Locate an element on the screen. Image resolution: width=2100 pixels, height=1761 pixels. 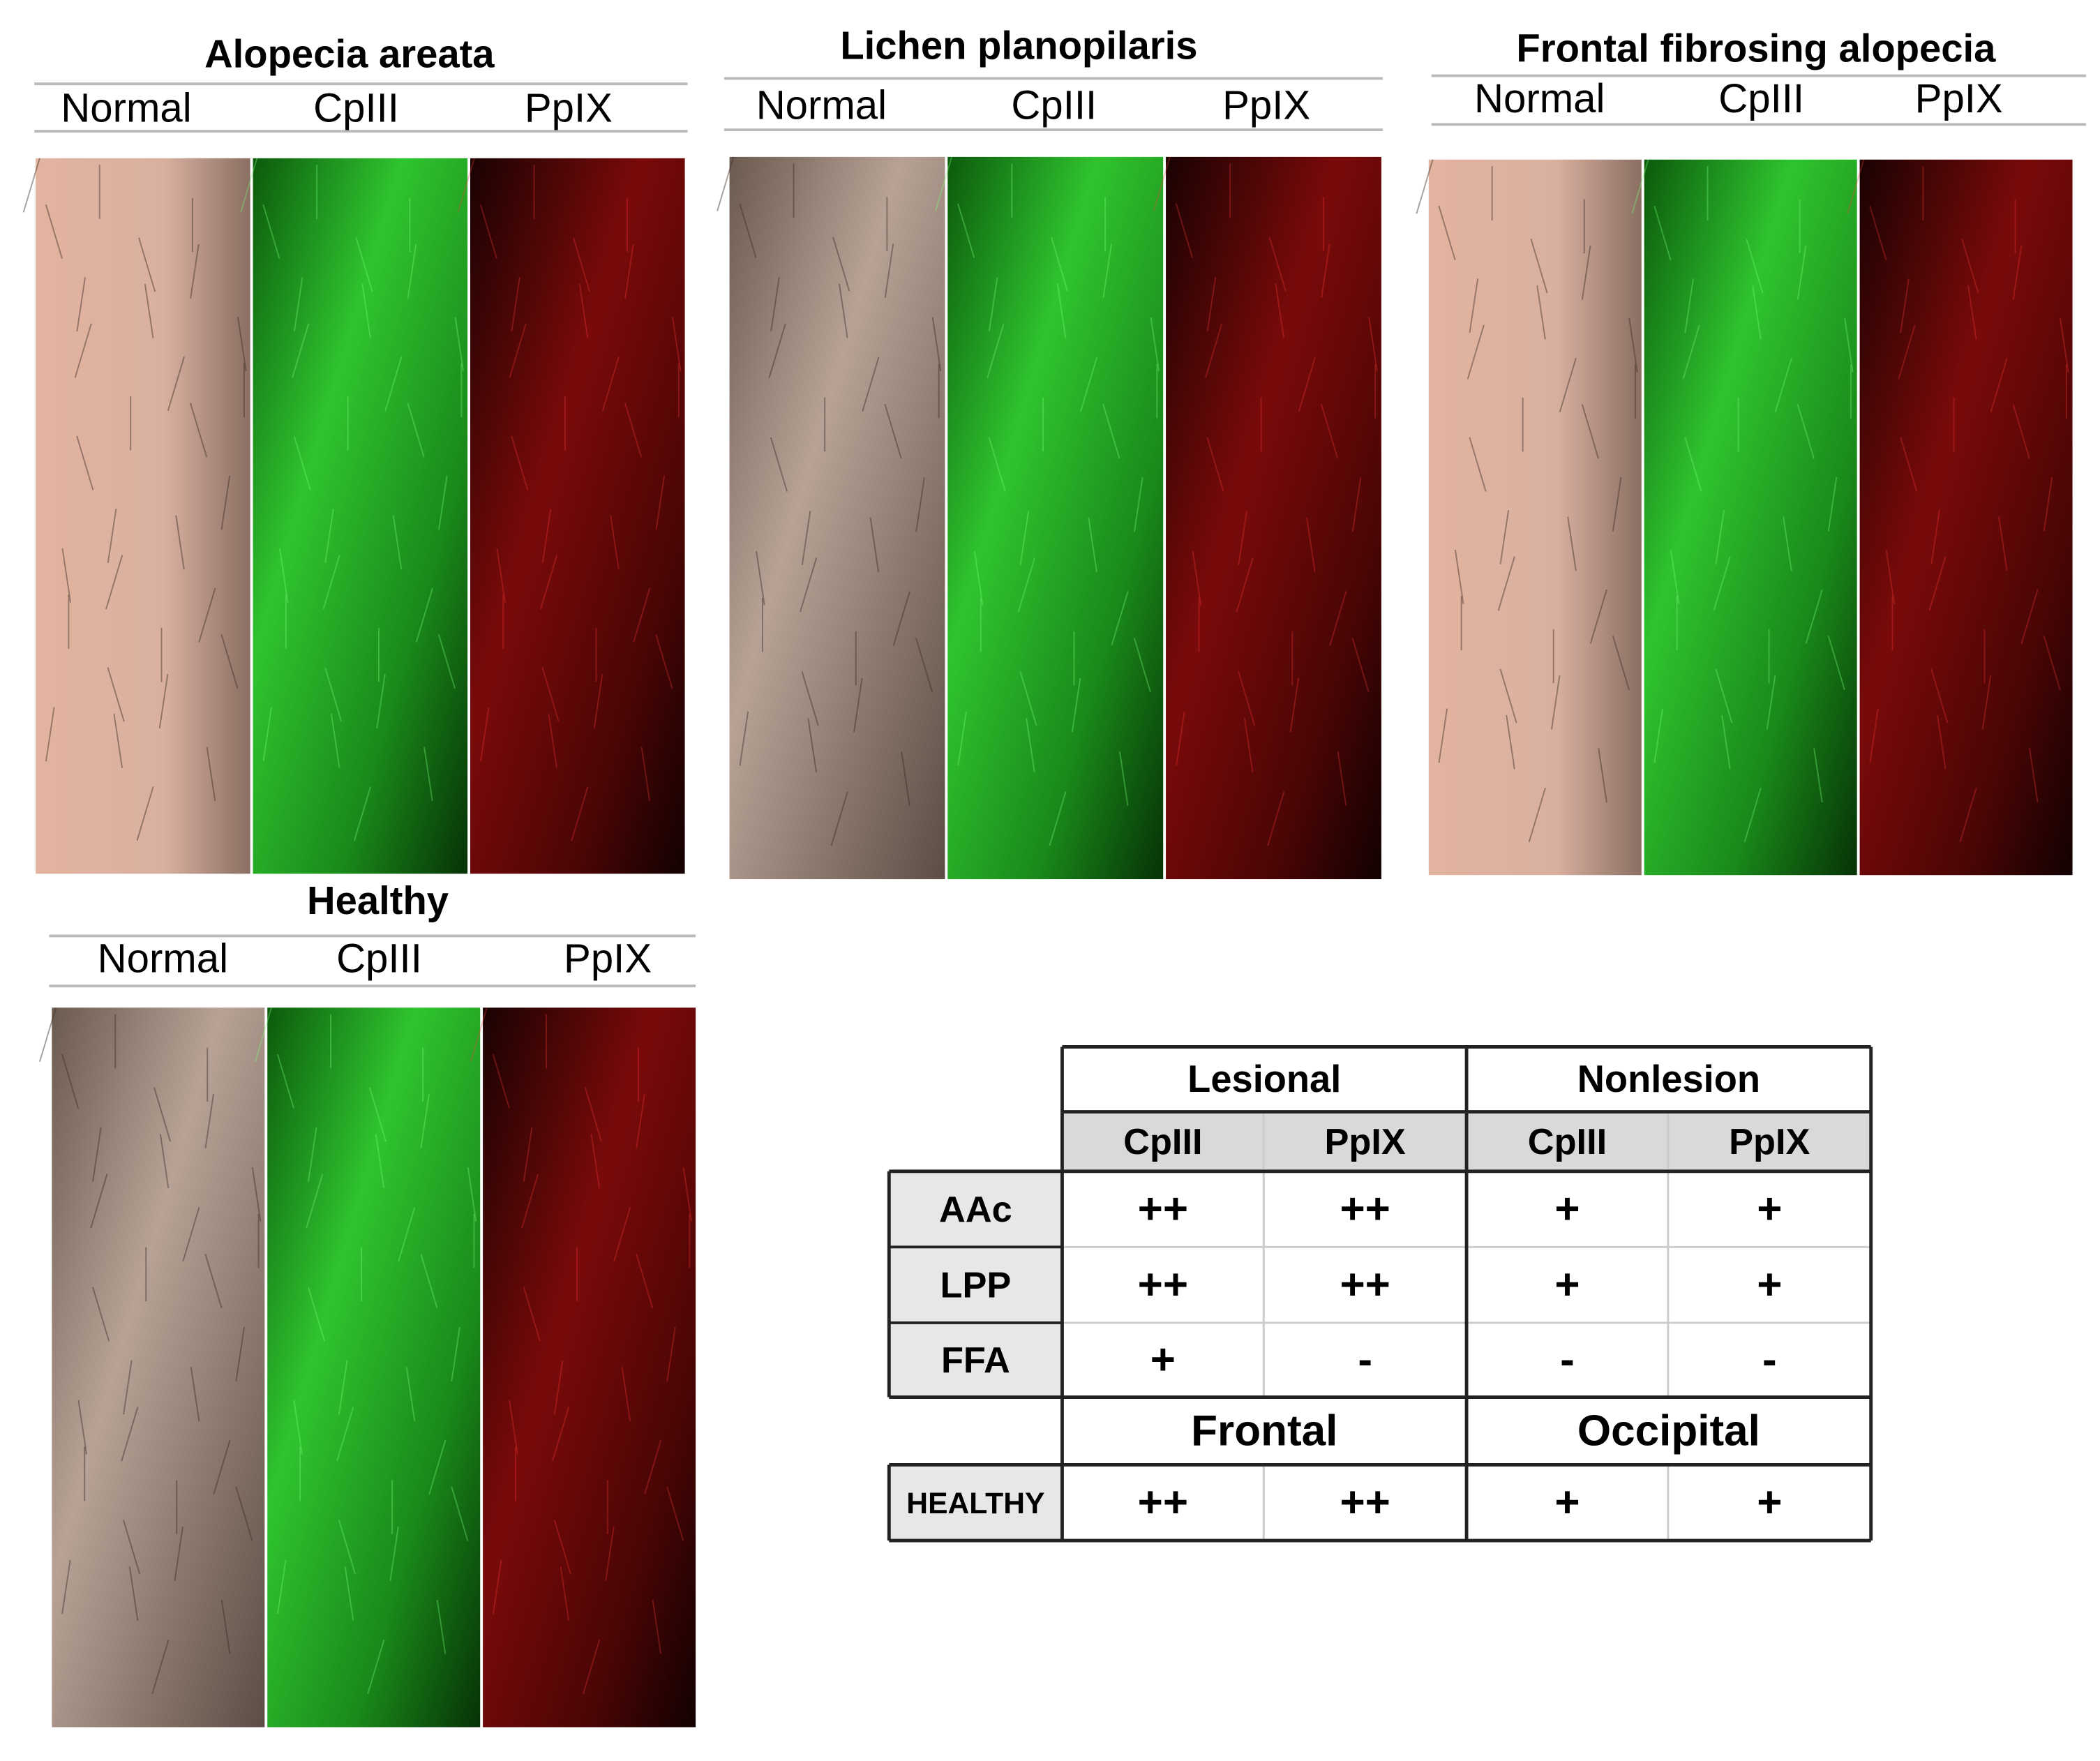
row-label-bg is located at coordinates (976, 1284).